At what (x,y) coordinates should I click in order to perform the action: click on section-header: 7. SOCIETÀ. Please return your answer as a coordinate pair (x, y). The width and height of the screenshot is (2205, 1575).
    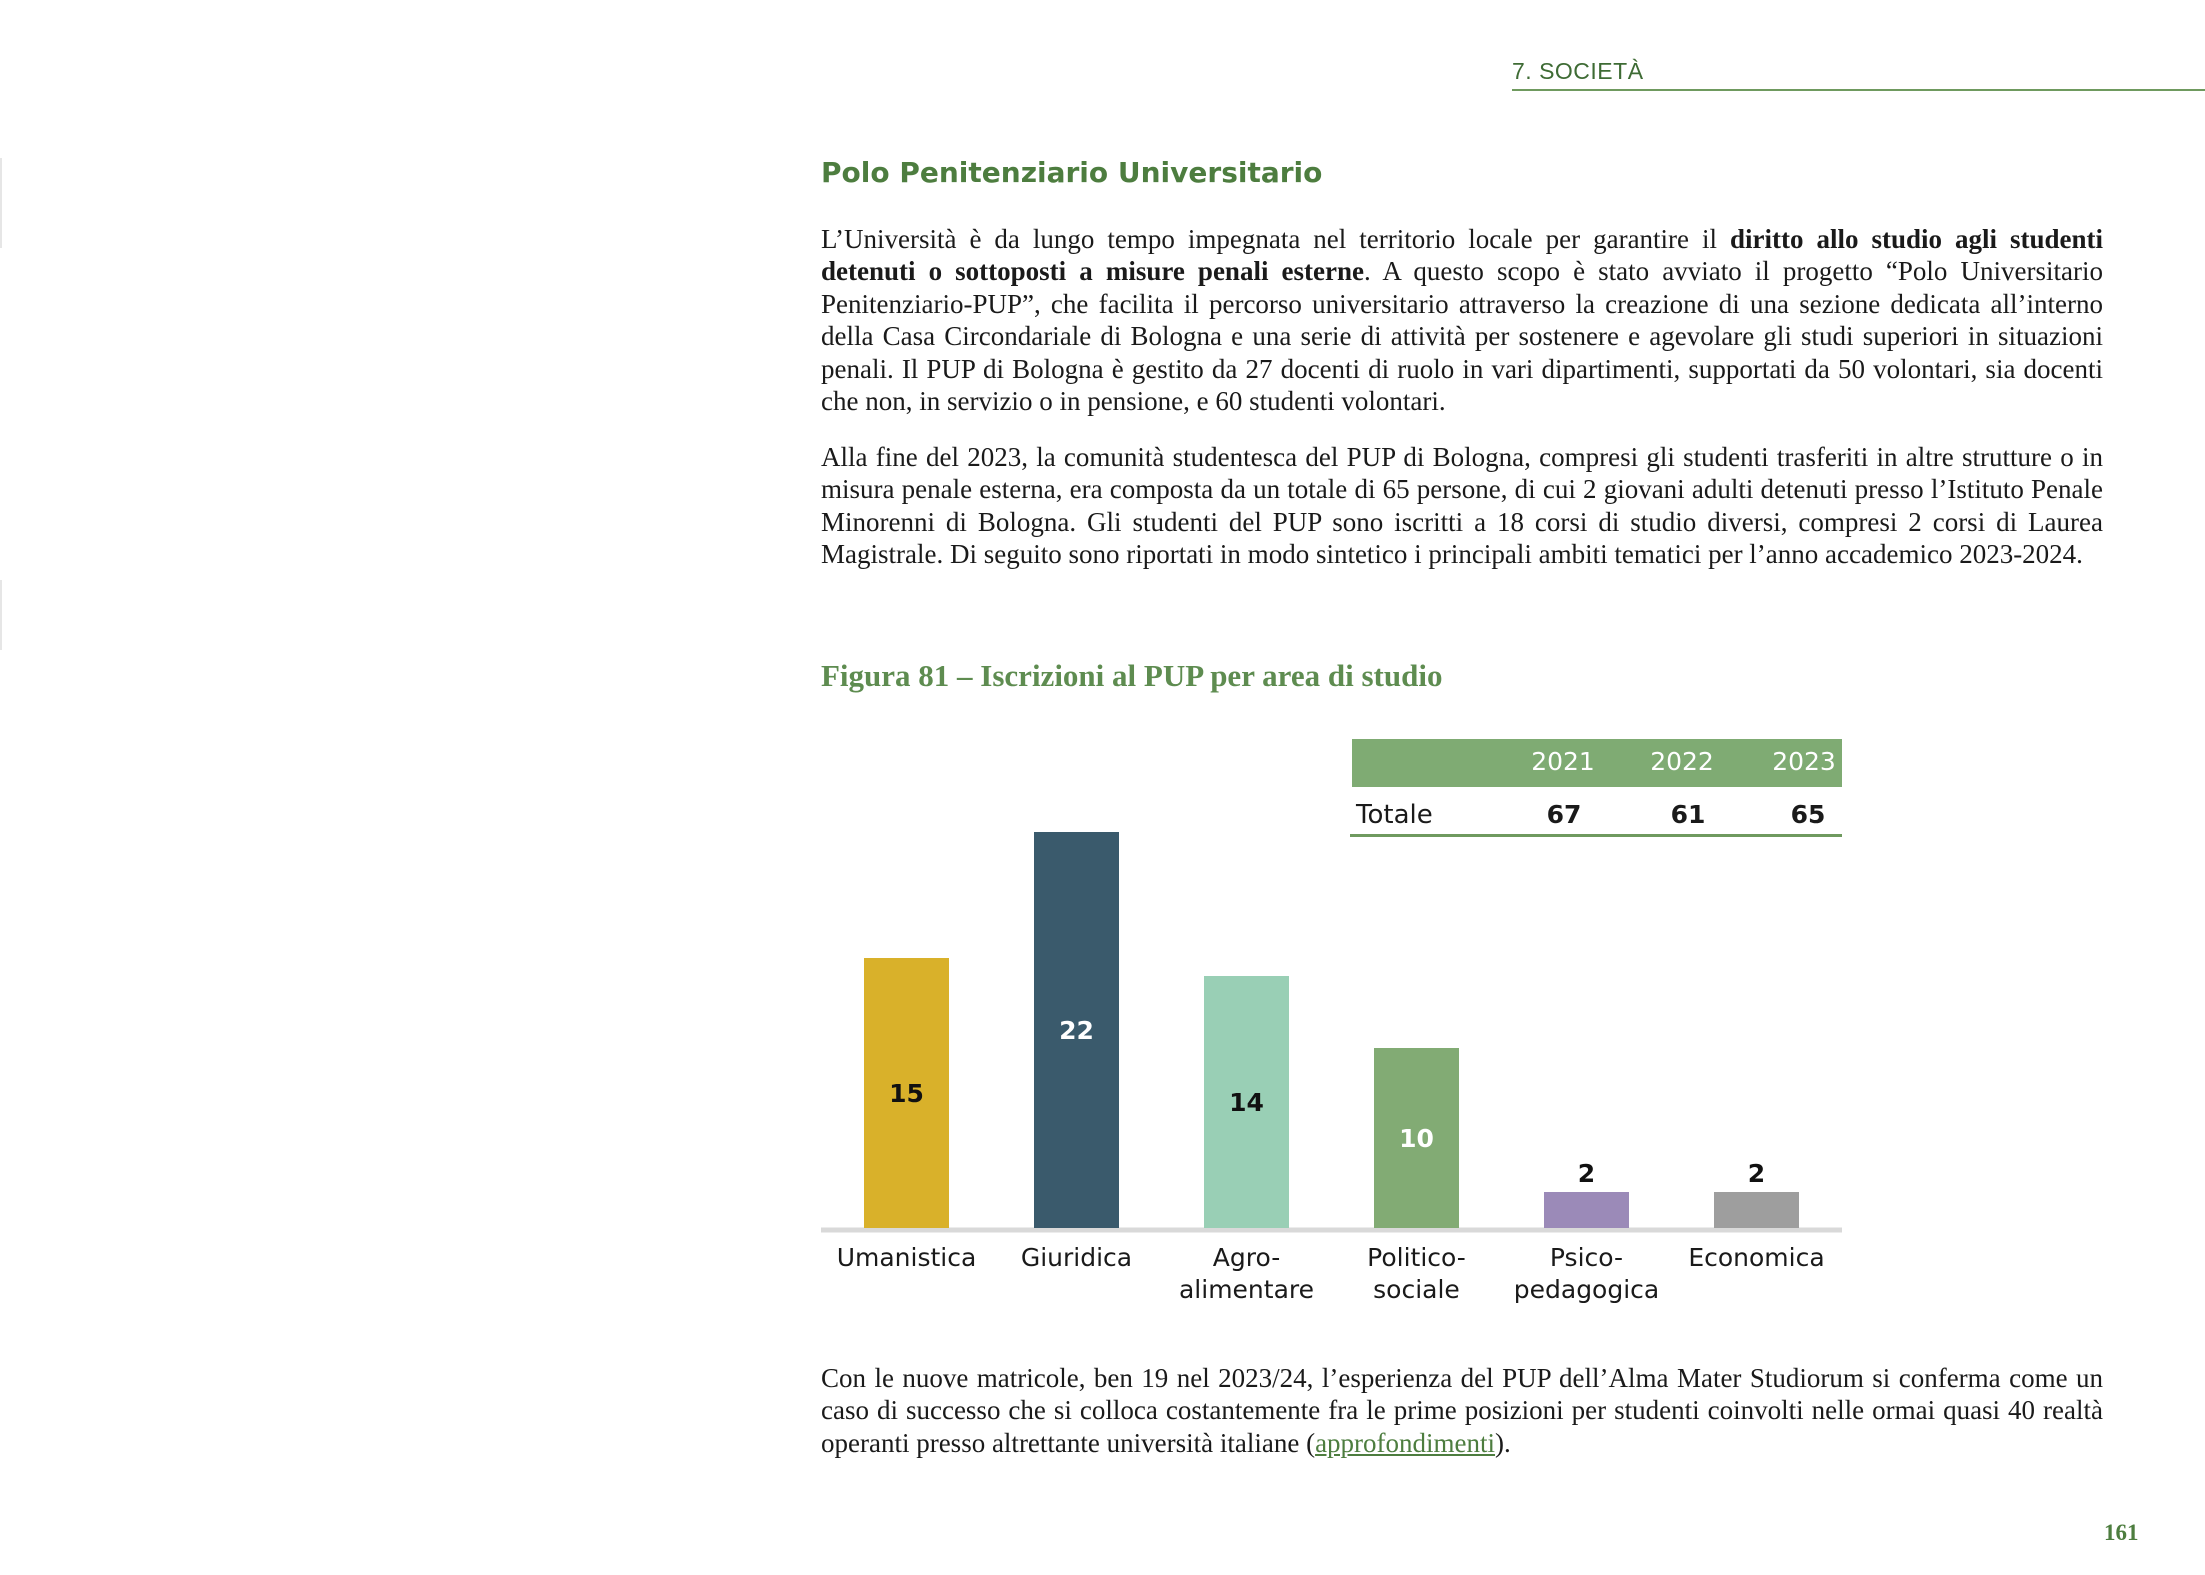
    Looking at the image, I should click on (1578, 71).